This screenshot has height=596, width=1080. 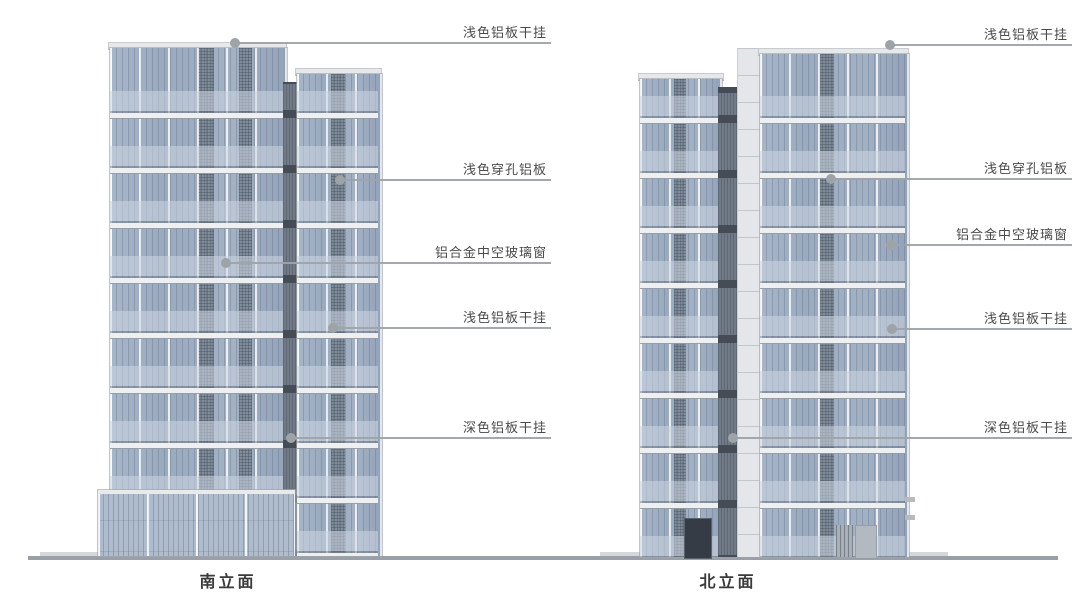 I want to click on north-elevation-caption: 北立面, so click(x=728, y=582).